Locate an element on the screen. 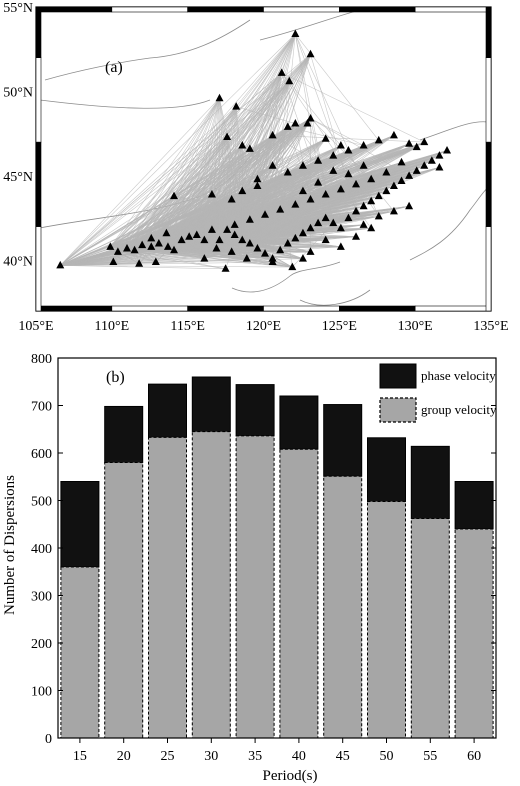 Image resolution: width=520 pixels, height=786 pixels. map-x-tick-label: 110°E is located at coordinates (112, 326).